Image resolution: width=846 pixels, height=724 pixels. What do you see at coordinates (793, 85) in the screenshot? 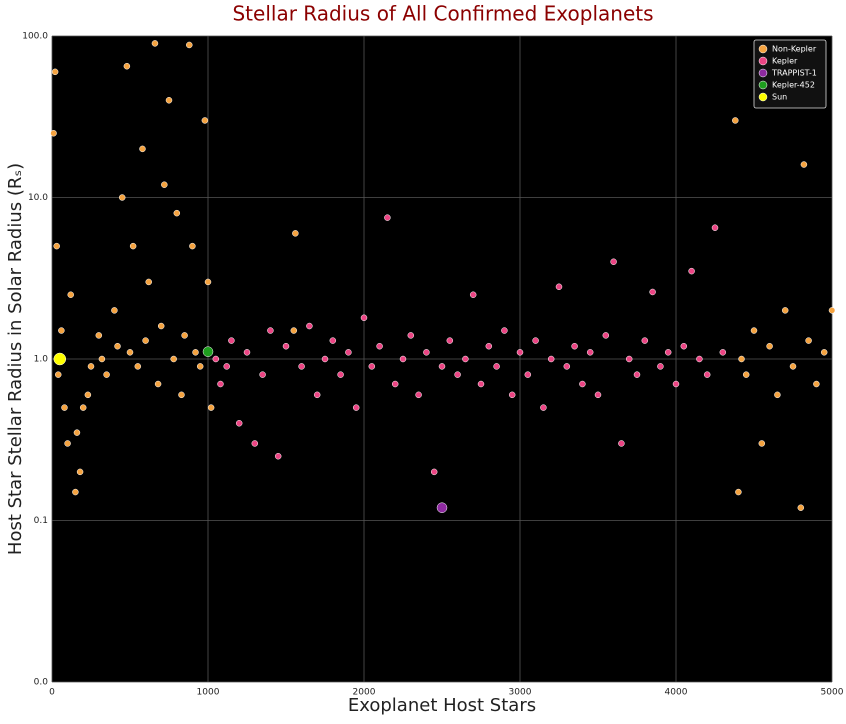
I see `legend-label: Kepler-452` at bounding box center [793, 85].